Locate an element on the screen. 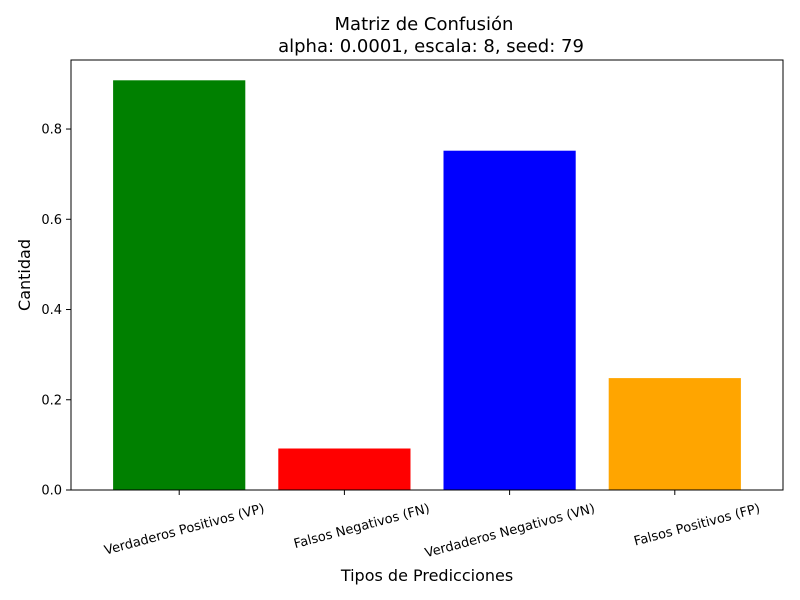  chart-title: Matriz de Confusión is located at coordinates (424, 24).